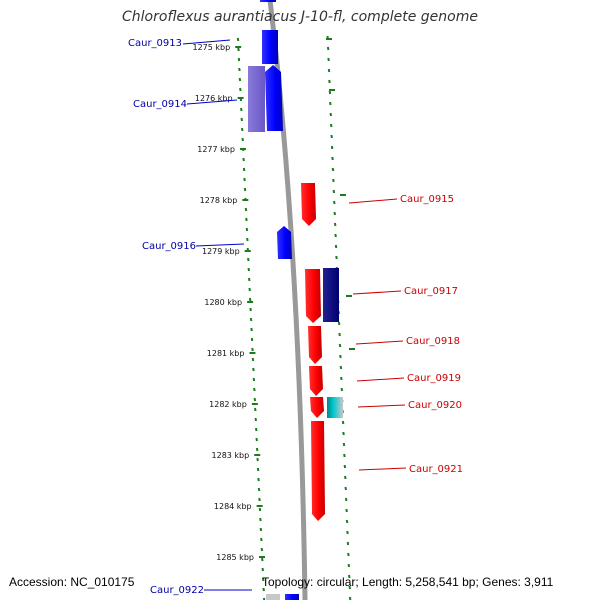 The image size is (600, 600). What do you see at coordinates (223, 302) in the screenshot?
I see `scale-tick-label: 1280 kbp` at bounding box center [223, 302].